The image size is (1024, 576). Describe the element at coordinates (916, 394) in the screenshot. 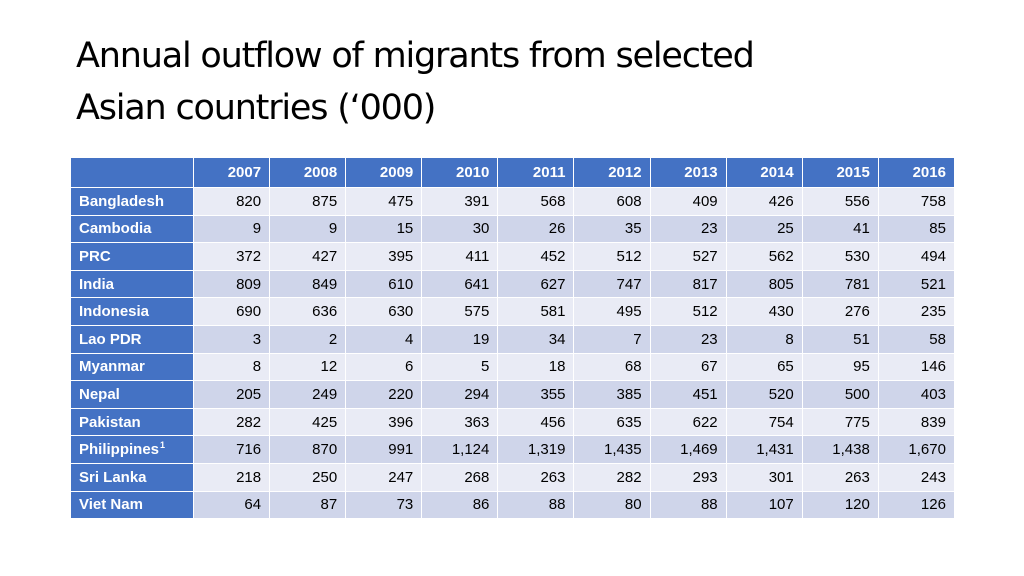

I see `value-cell: 403` at that location.